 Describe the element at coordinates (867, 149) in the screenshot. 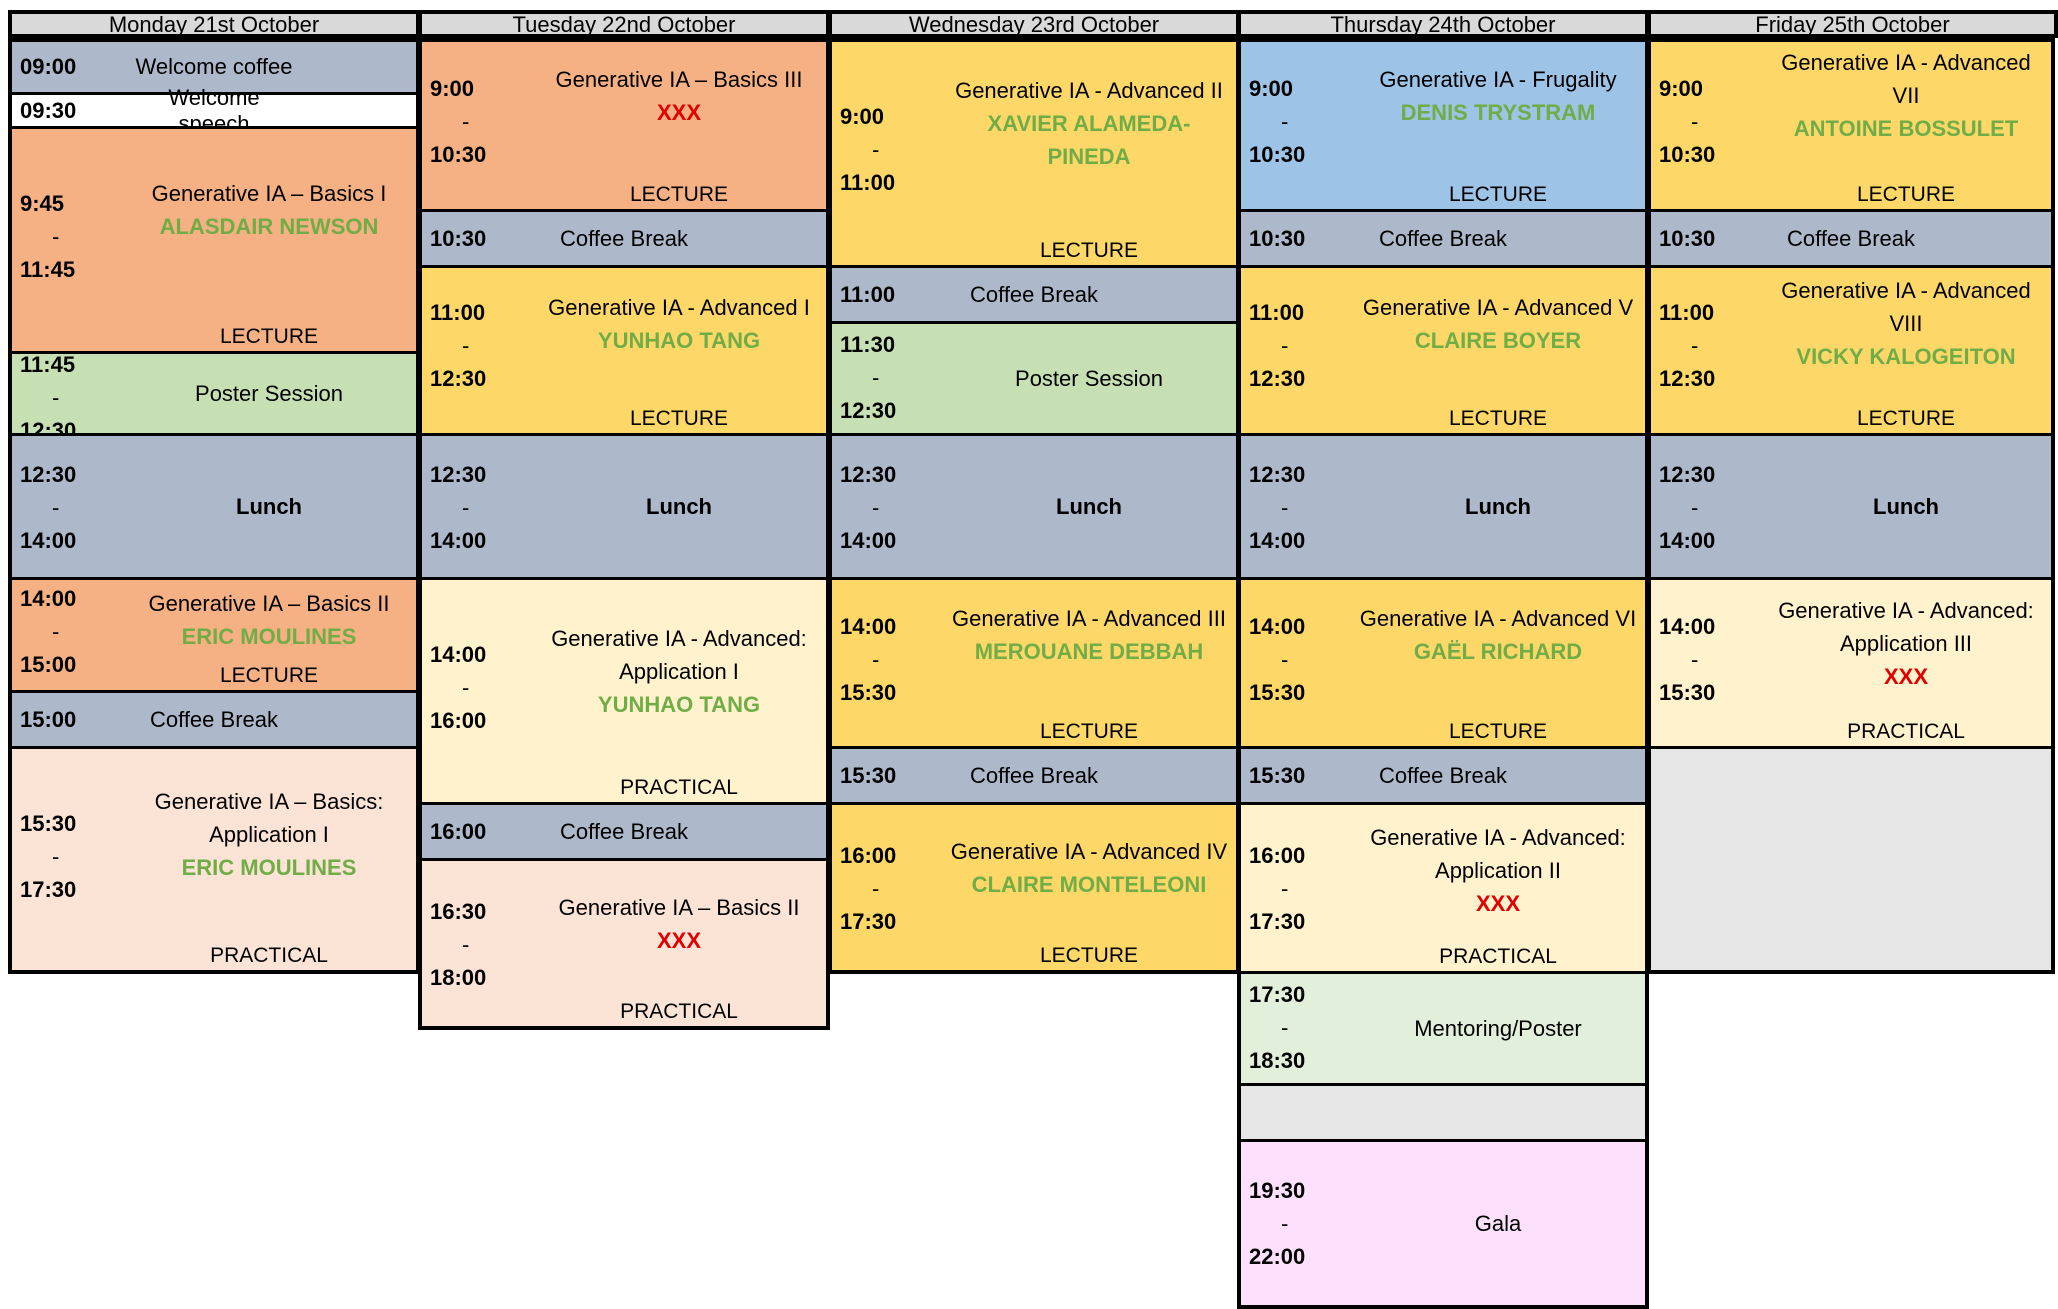

I see `session-time-range: 9:00 - 11:00` at that location.